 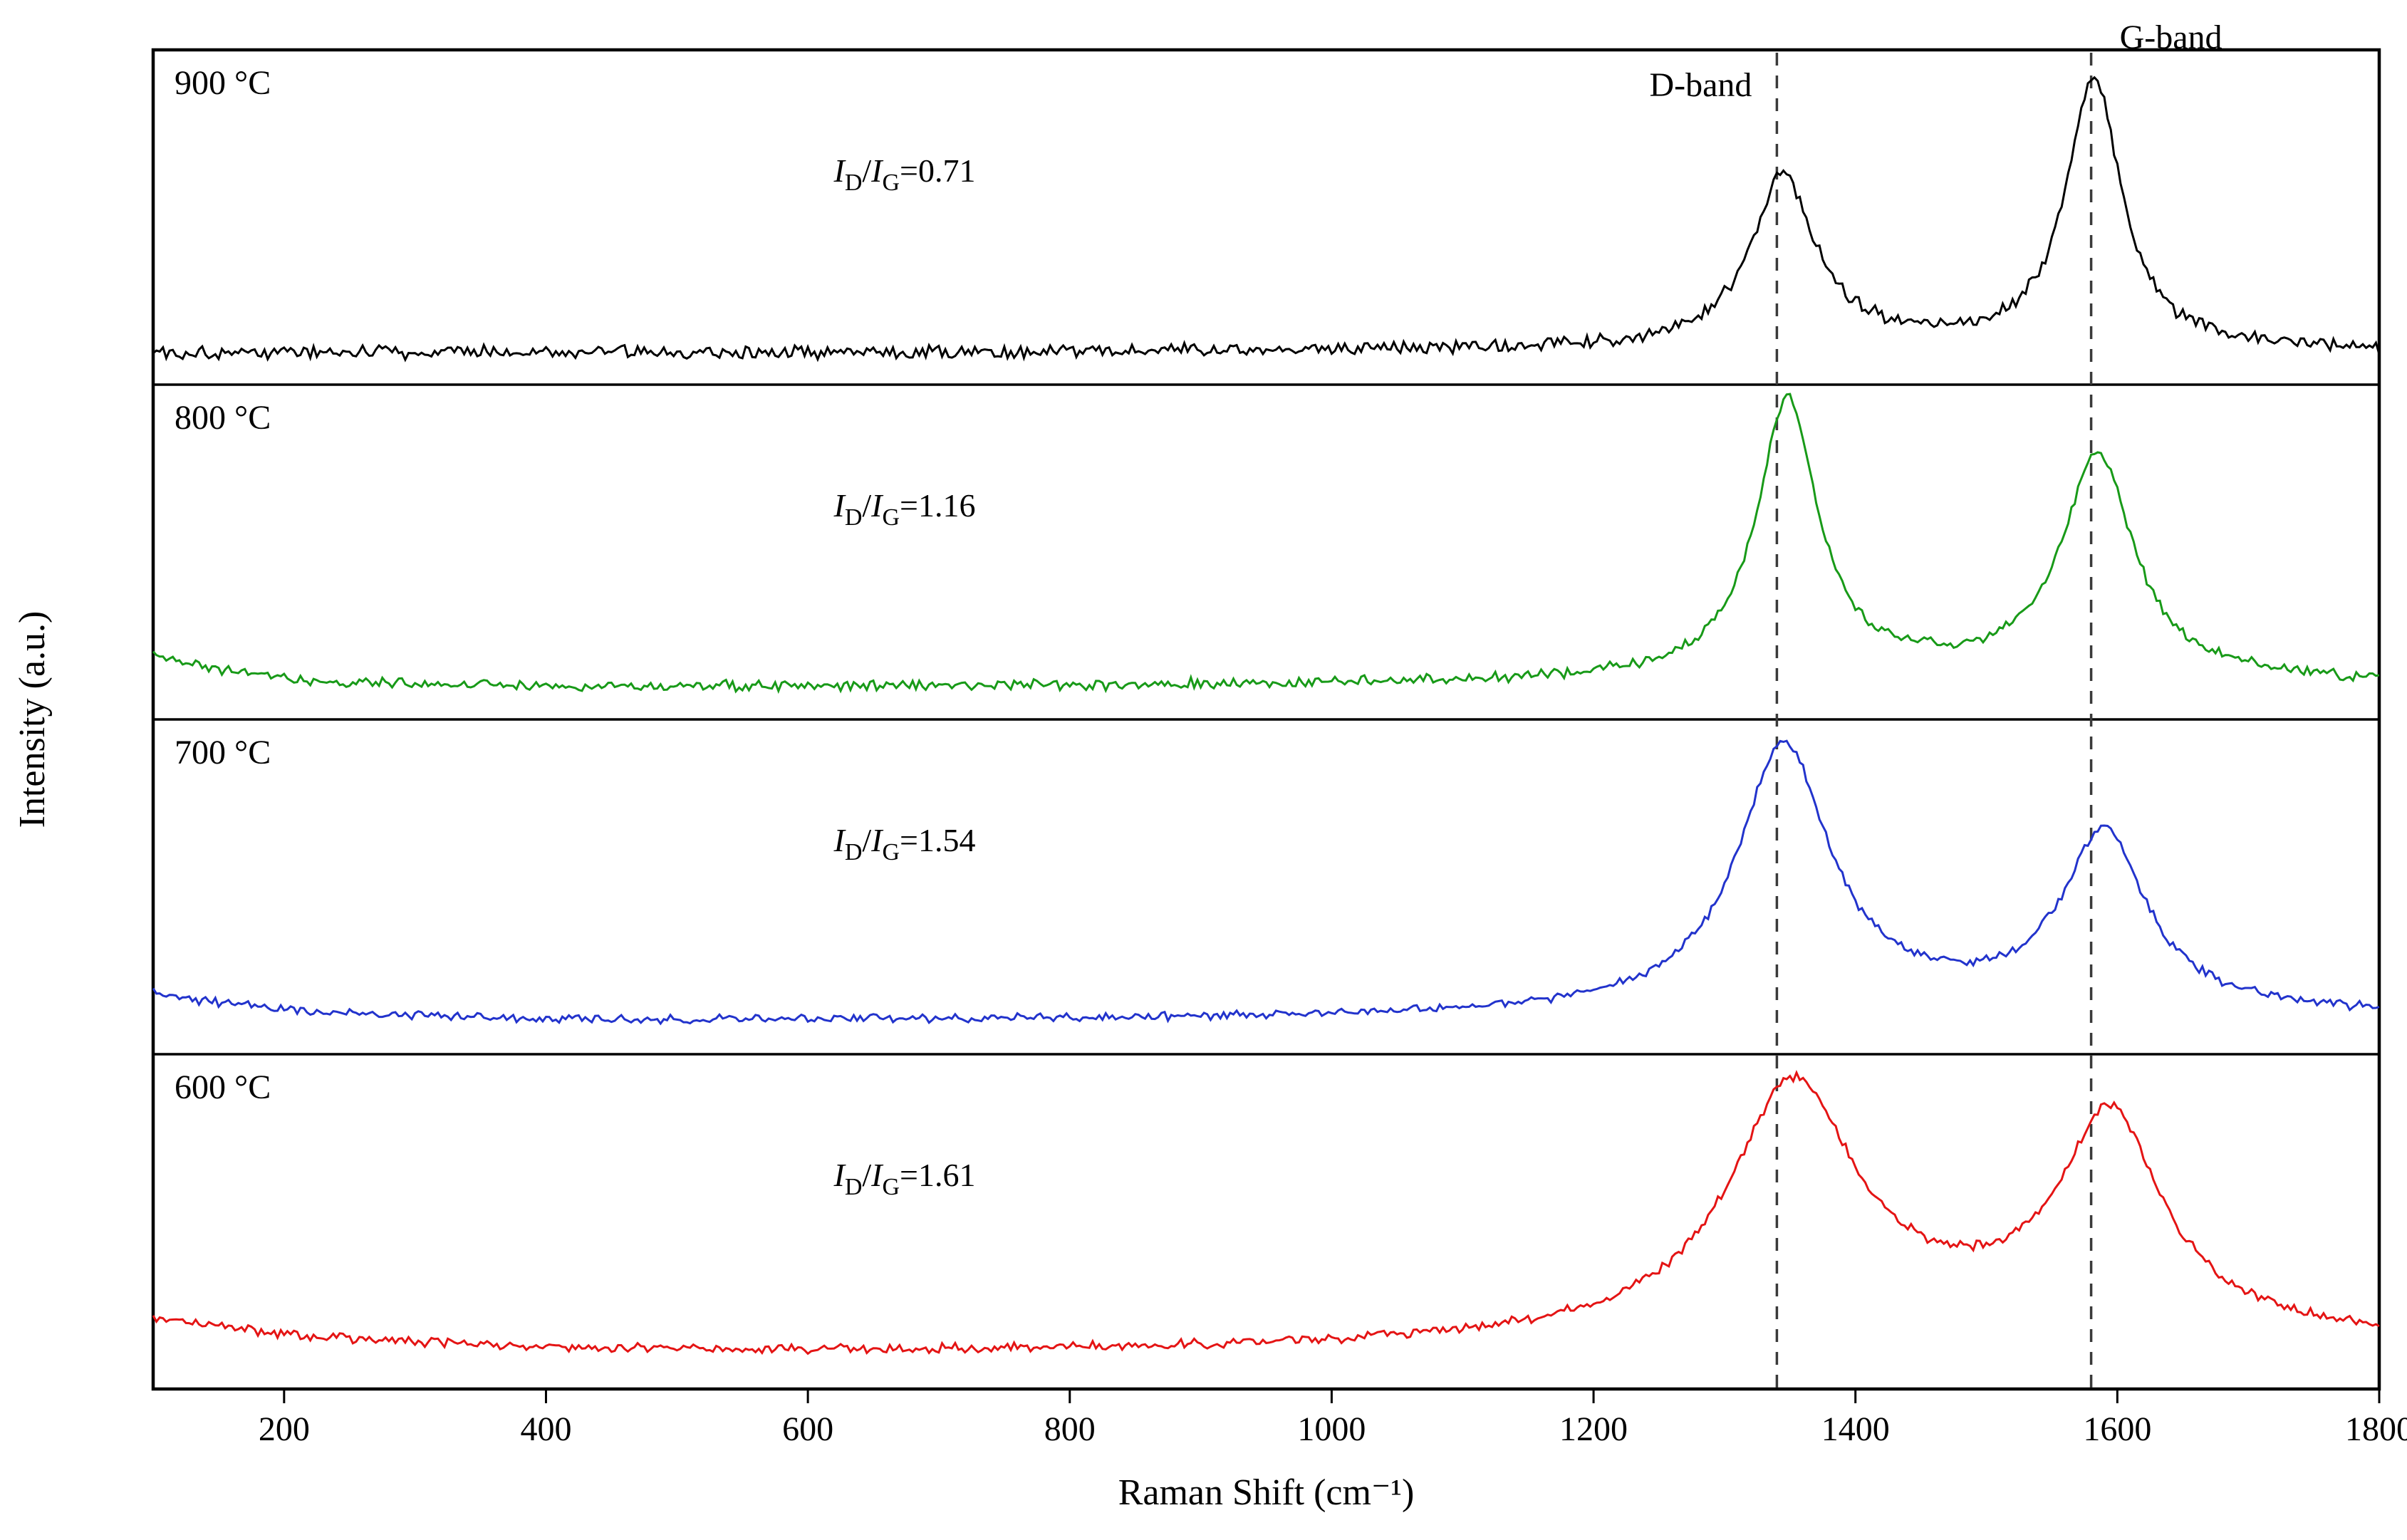 I want to click on x-tick-label: 800, so click(x=1070, y=1429).